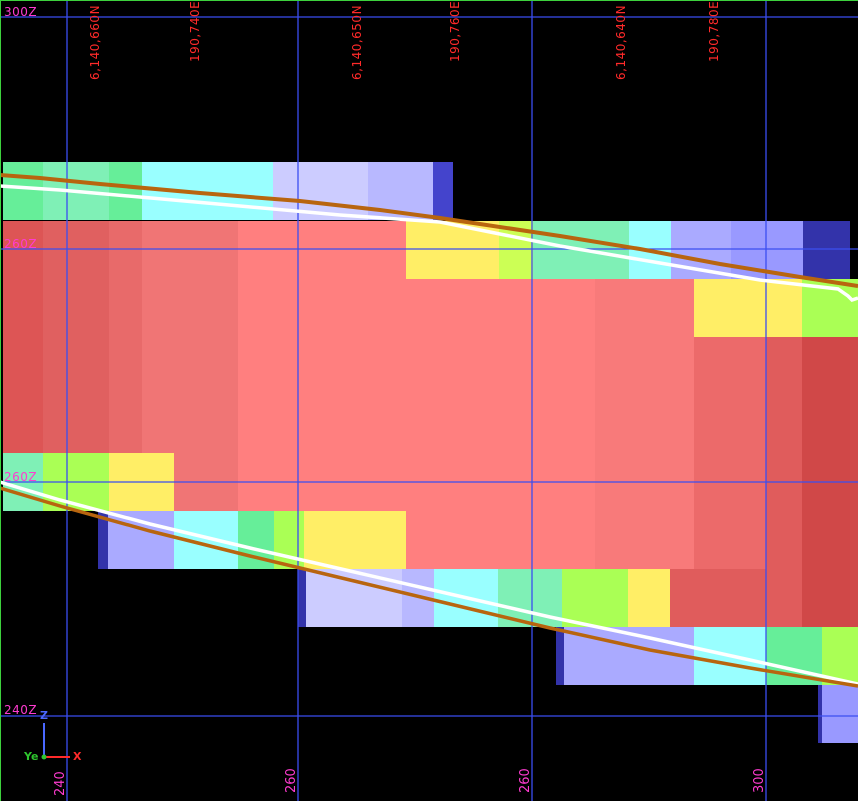 The image size is (858, 801). I want to click on bottom-label-240: 240, so click(60, 783).